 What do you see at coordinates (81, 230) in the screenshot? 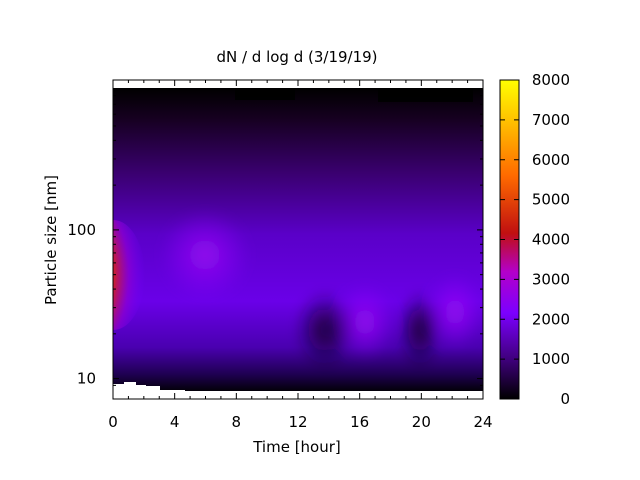
I see `y-tick-label: 100` at bounding box center [81, 230].